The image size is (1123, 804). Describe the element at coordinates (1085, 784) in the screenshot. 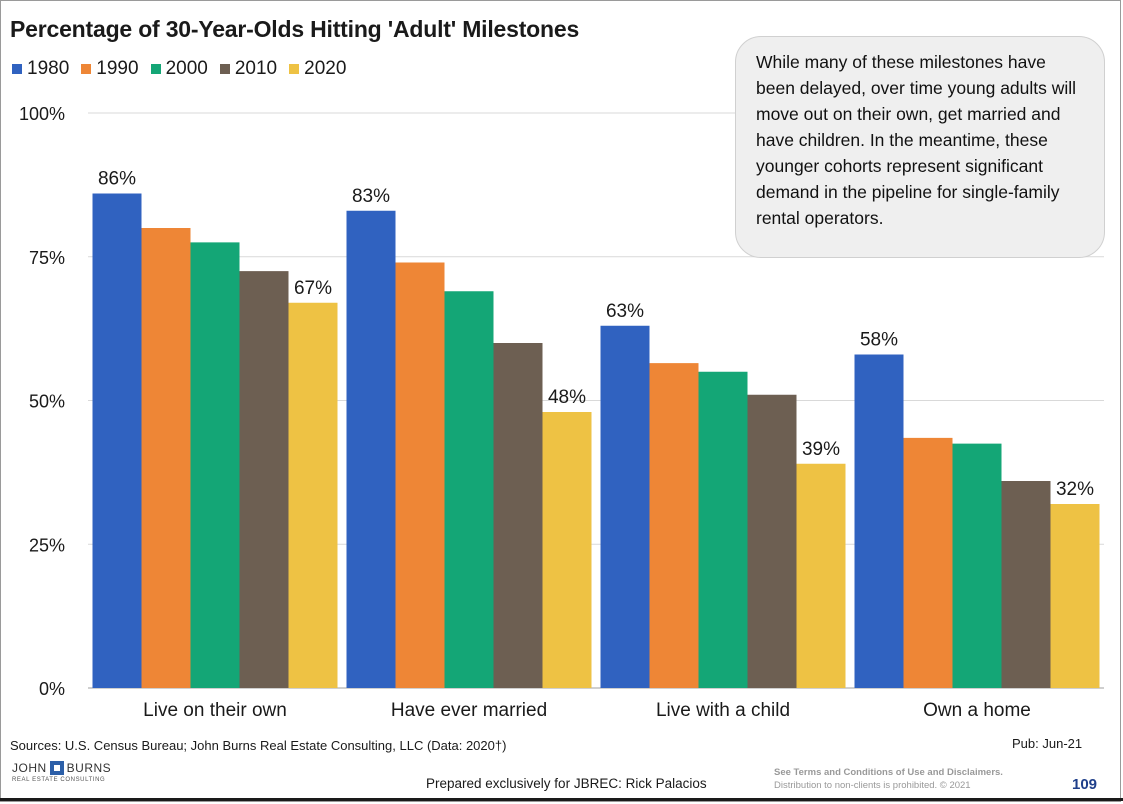

I see `page-number: 109` at that location.